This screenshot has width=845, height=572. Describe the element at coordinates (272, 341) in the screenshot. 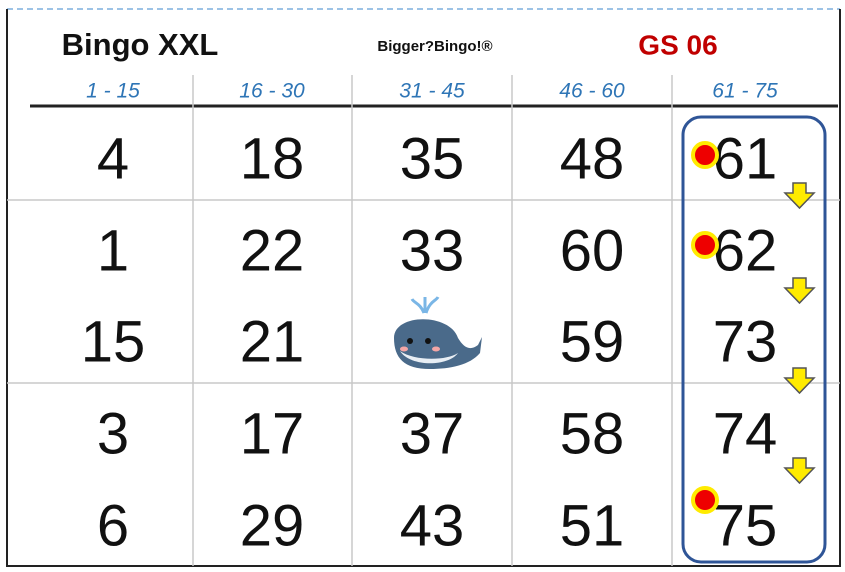

I see `cell-number: 21` at that location.